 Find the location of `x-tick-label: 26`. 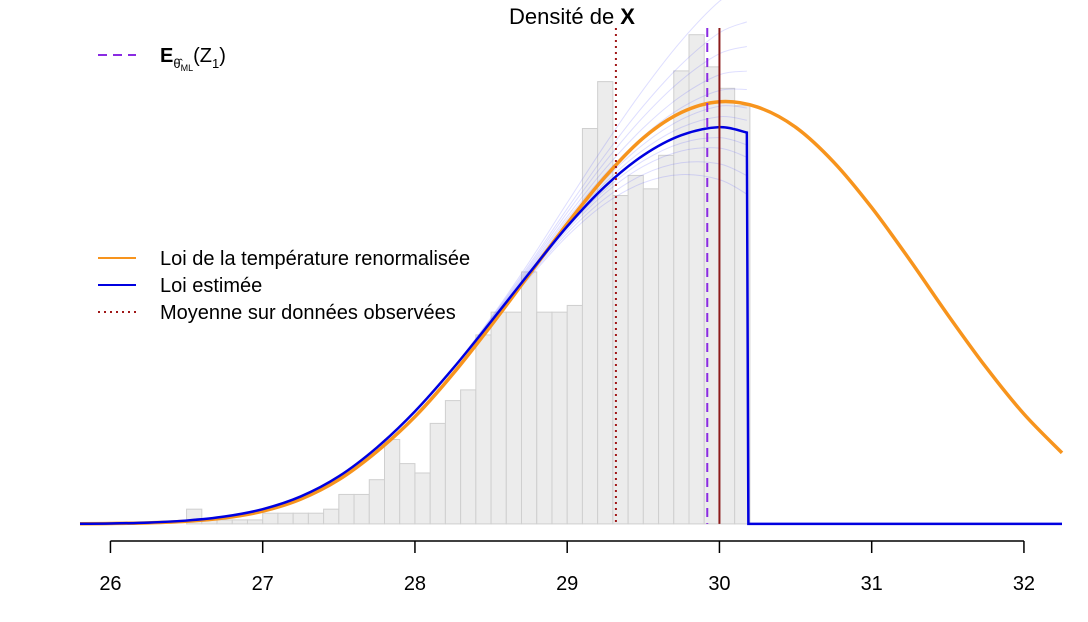

x-tick-label: 26 is located at coordinates (110, 584).